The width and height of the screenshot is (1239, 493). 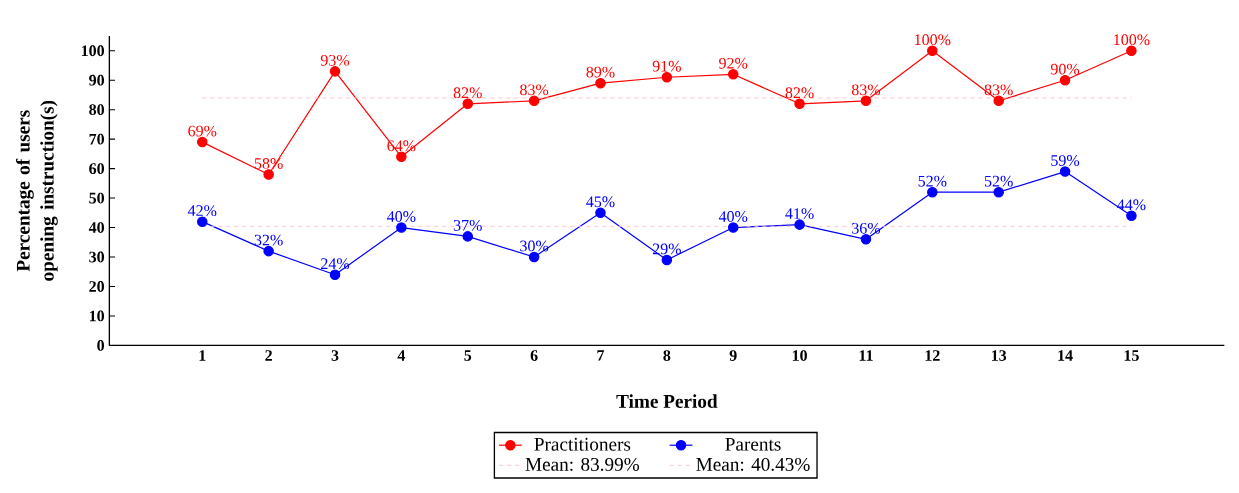 What do you see at coordinates (101, 345) in the screenshot?
I see `y-tick-label: 0` at bounding box center [101, 345].